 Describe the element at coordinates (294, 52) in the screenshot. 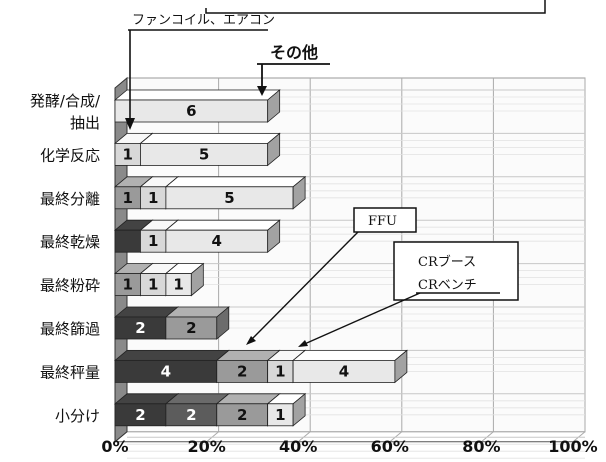

I see `annotation-other: その他` at that location.